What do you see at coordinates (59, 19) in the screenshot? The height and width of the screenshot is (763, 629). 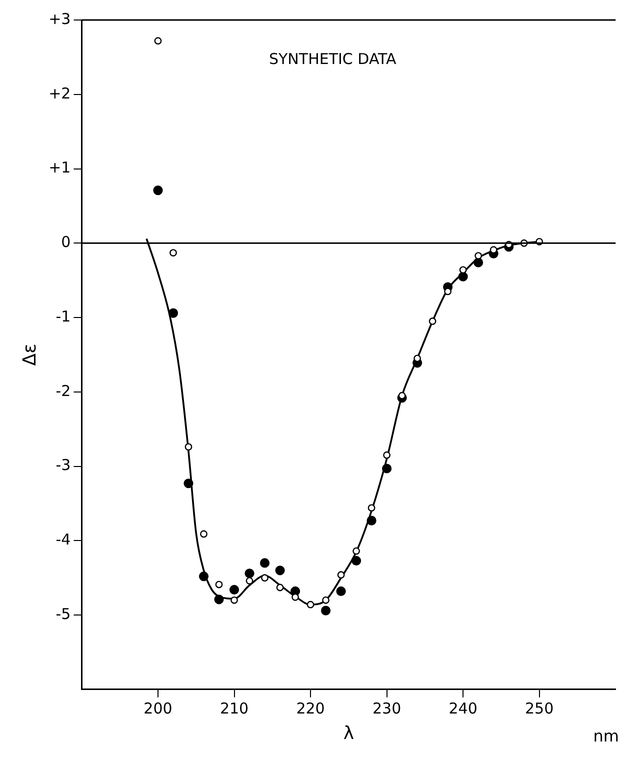 I see `y-tick-label: +3` at bounding box center [59, 19].